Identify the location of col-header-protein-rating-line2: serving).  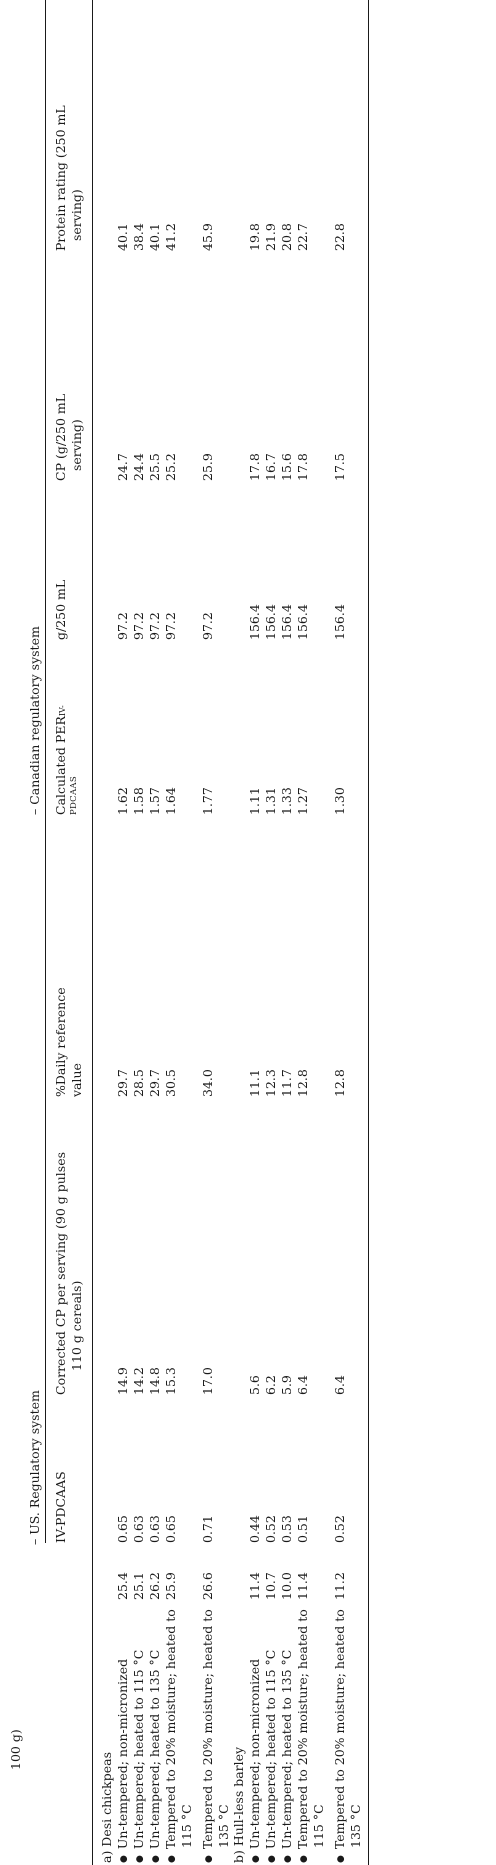
(77, 178).